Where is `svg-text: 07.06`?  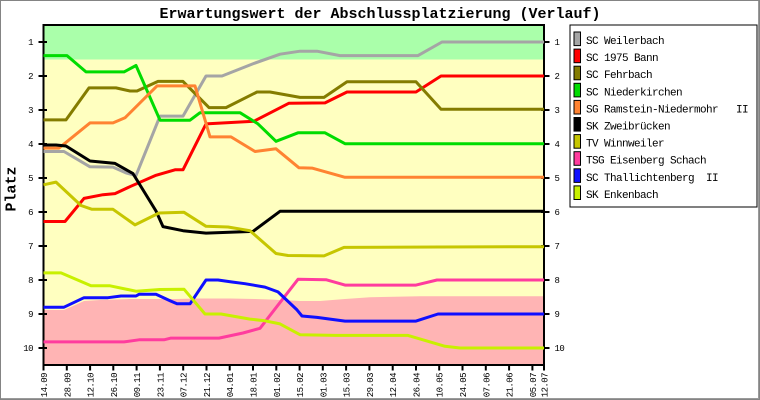 svg-text: 07.06 is located at coordinates (487, 385).